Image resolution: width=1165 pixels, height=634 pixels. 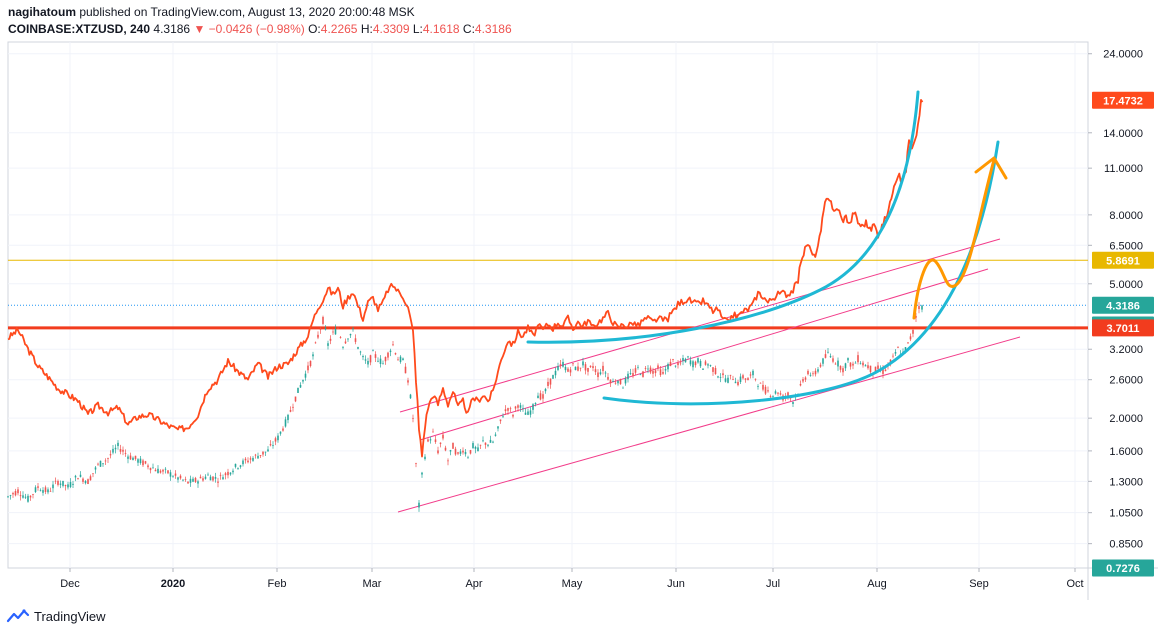 What do you see at coordinates (70, 616) in the screenshot?
I see `footer-brand: TradingView` at bounding box center [70, 616].